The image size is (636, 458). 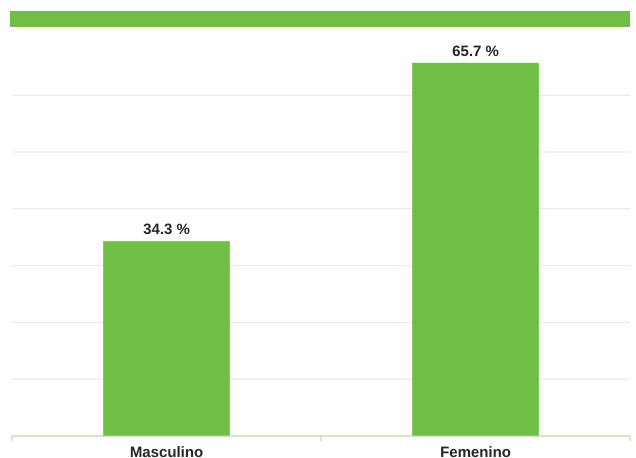 What do you see at coordinates (475, 51) in the screenshot?
I see `data-label: 65.7 %` at bounding box center [475, 51].